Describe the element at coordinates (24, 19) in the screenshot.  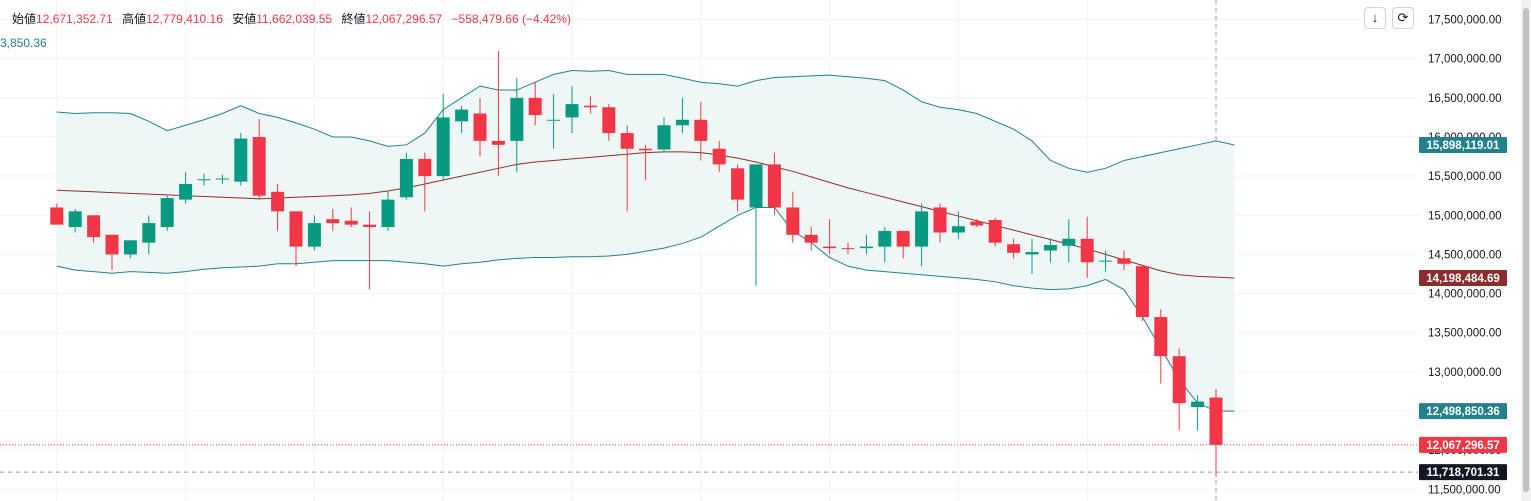
I see `open-label: 始値` at that location.